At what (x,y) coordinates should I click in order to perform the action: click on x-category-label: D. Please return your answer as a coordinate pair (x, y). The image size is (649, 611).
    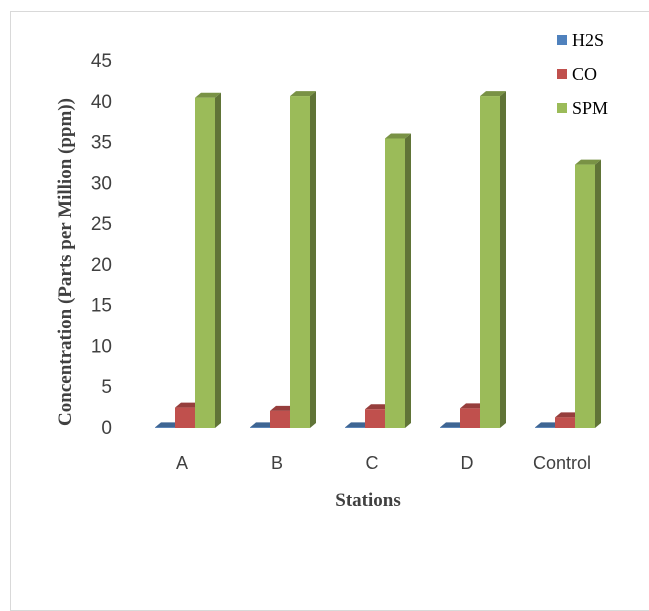
    Looking at the image, I should click on (467, 463).